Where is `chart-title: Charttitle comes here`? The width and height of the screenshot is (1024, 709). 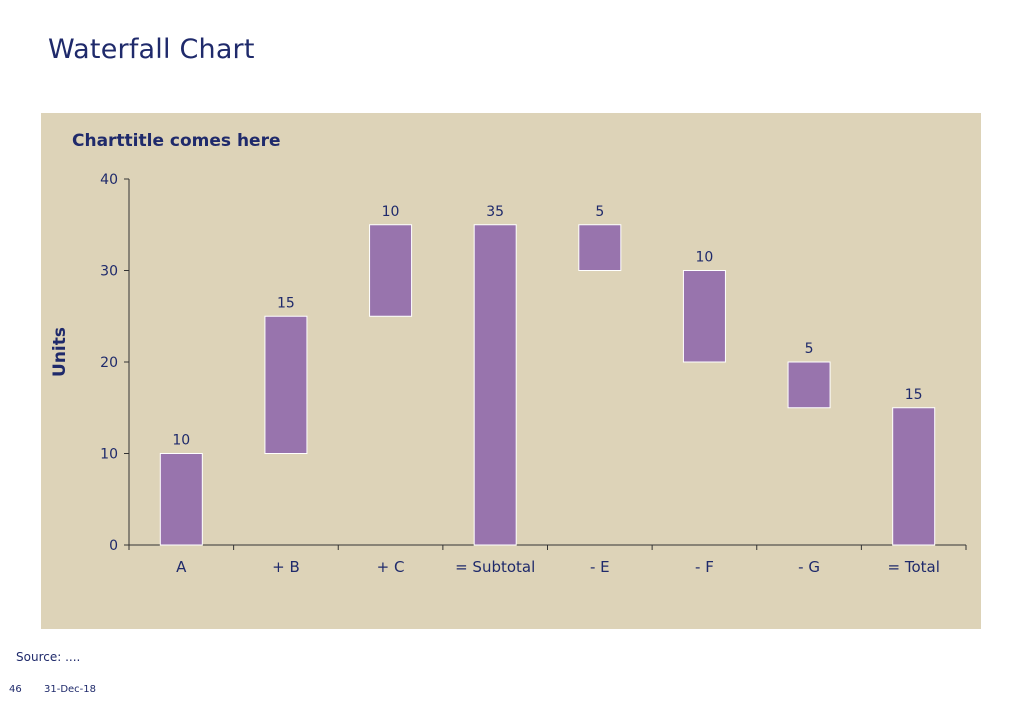
chart-title: Charttitle comes here is located at coordinates (176, 141).